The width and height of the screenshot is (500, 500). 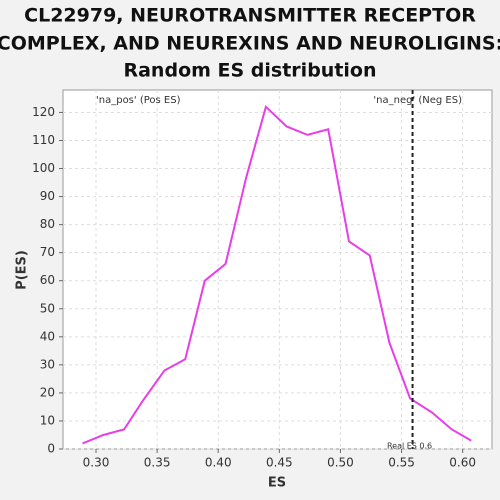 What do you see at coordinates (47, 364) in the screenshot?
I see `y-tick-label: 30` at bounding box center [47, 364].